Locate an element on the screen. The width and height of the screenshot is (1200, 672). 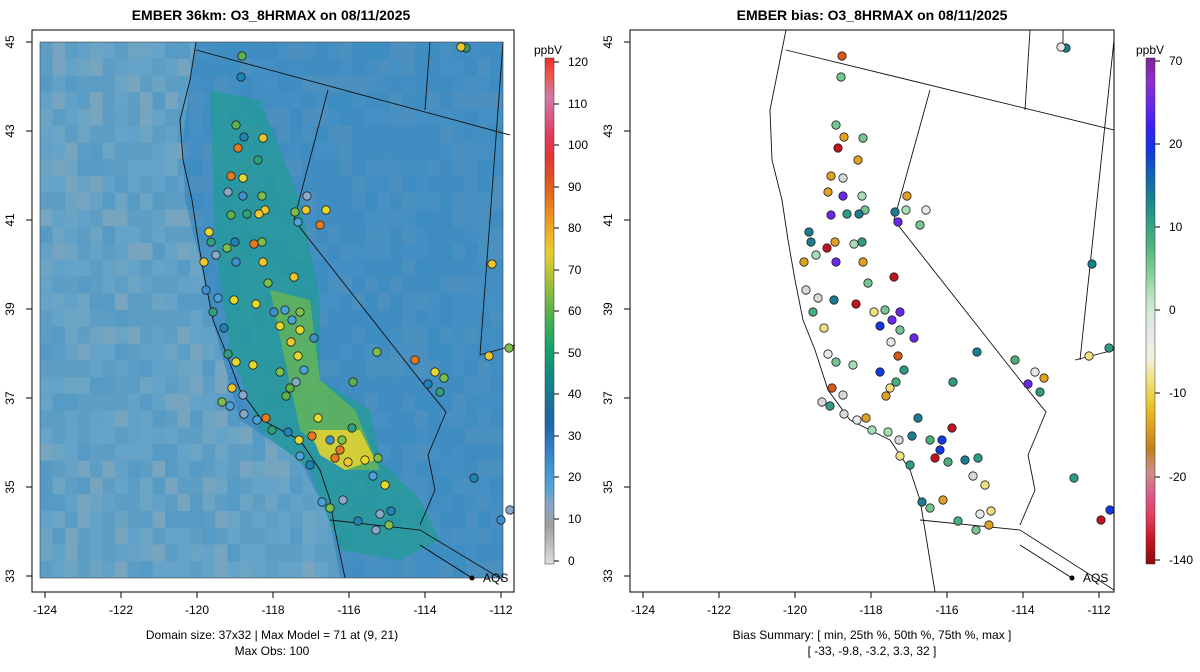
colorbar-tick-label: 90 is located at coordinates (575, 187).